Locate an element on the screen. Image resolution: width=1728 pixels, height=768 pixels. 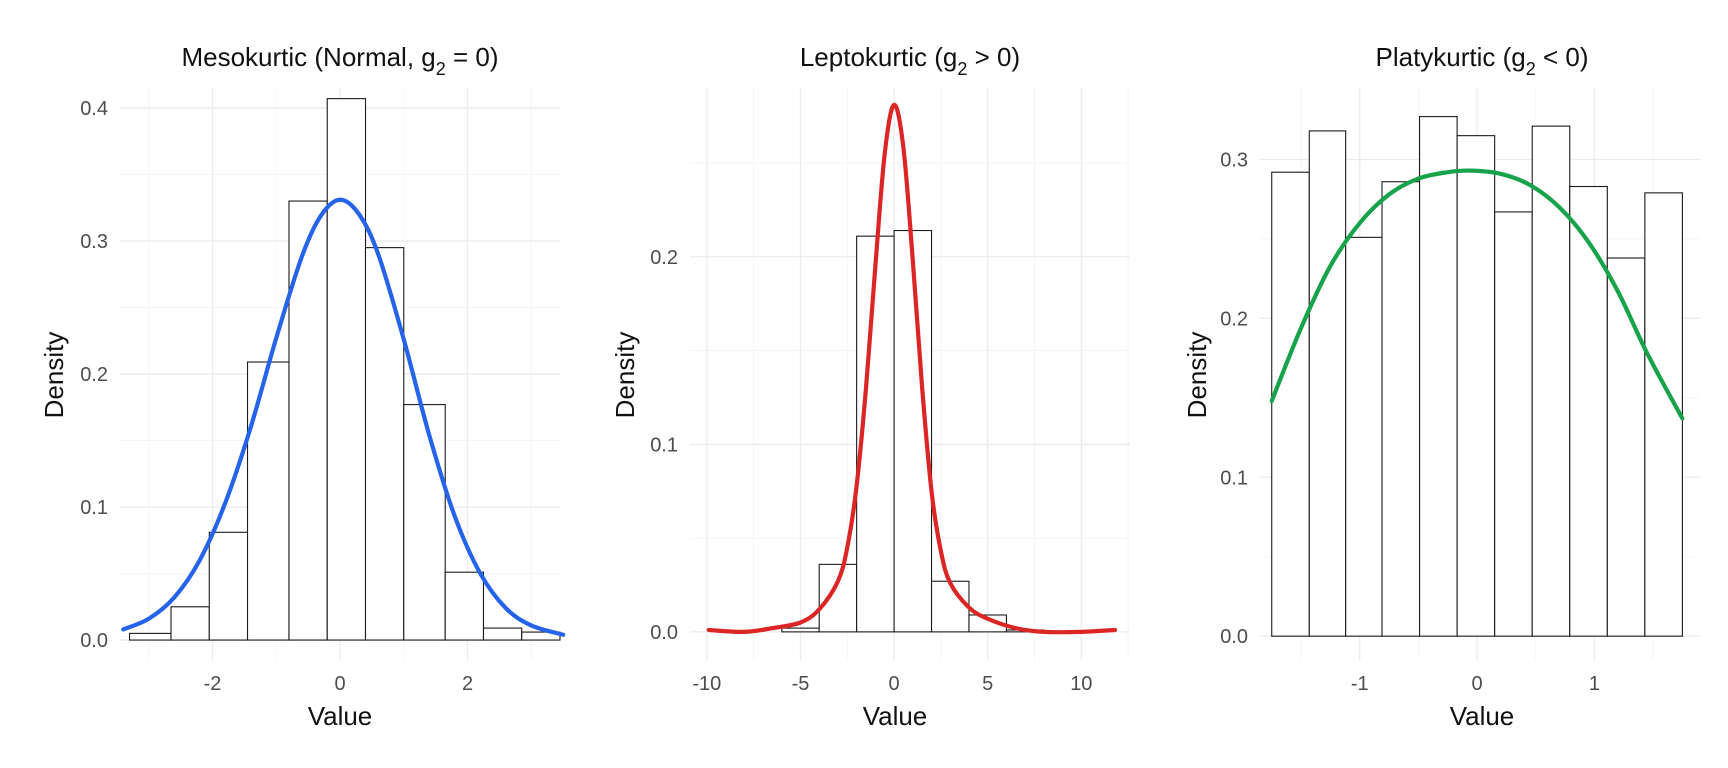
x-tick-label: -5 is located at coordinates (801, 684).